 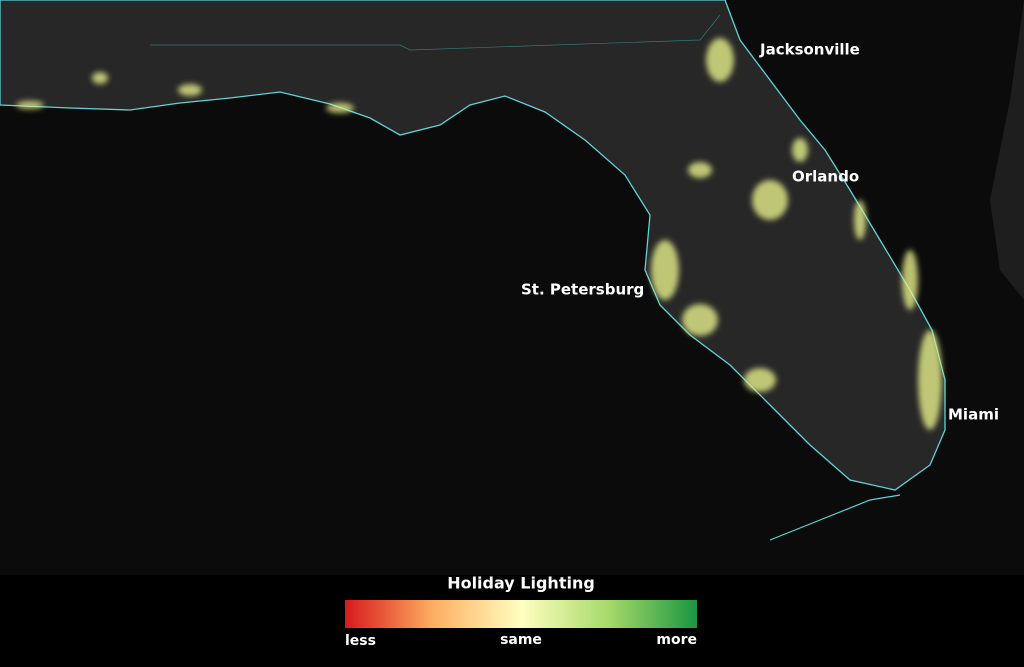 I want to click on city-label: Miami, so click(x=973, y=415).